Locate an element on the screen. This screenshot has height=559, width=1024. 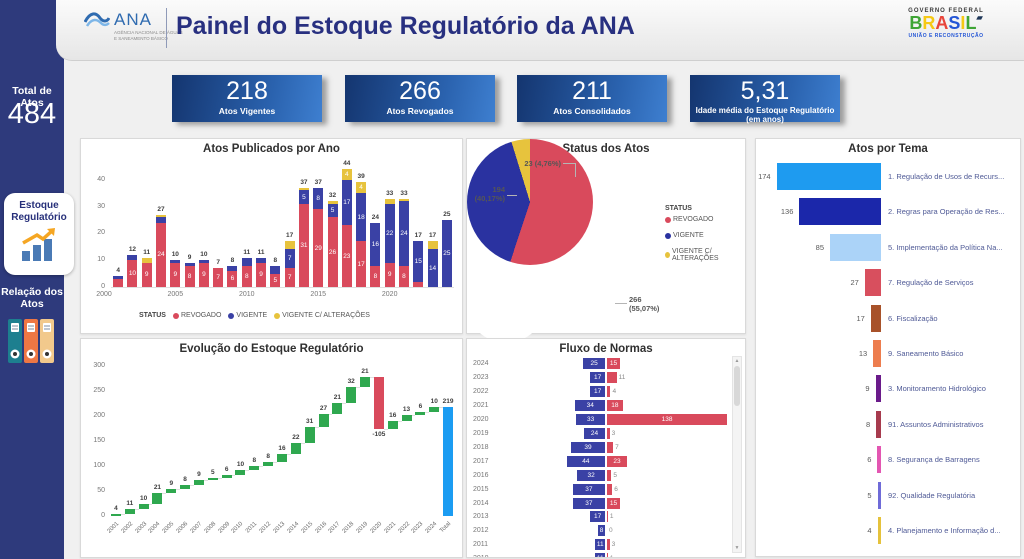
donut-ring is located at coordinates (530, 202).